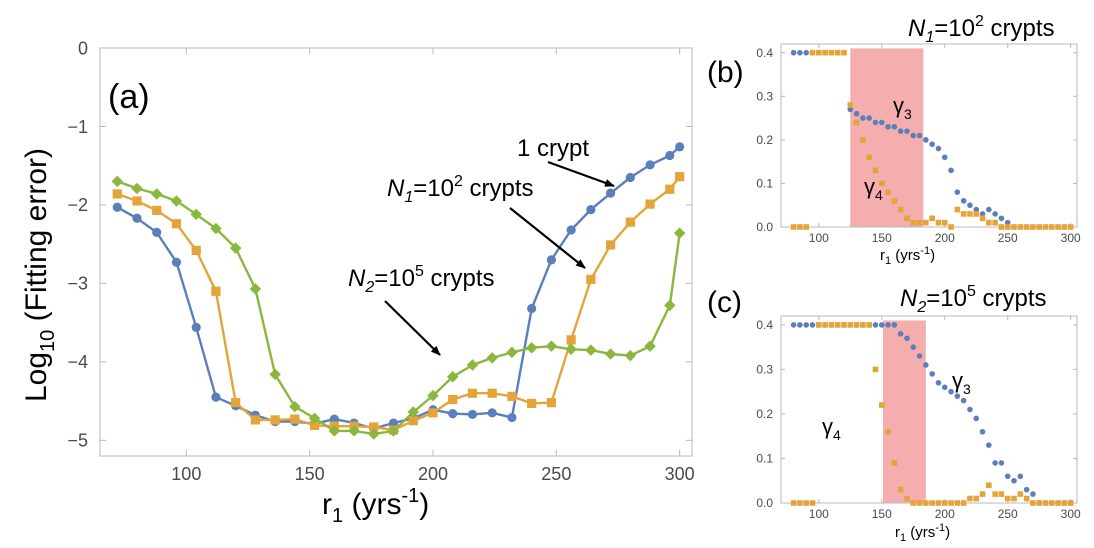 This screenshot has width=1094, height=548. Describe the element at coordinates (961, 382) in the screenshot. I see `panel-c-gamma3-label: γ3` at that location.